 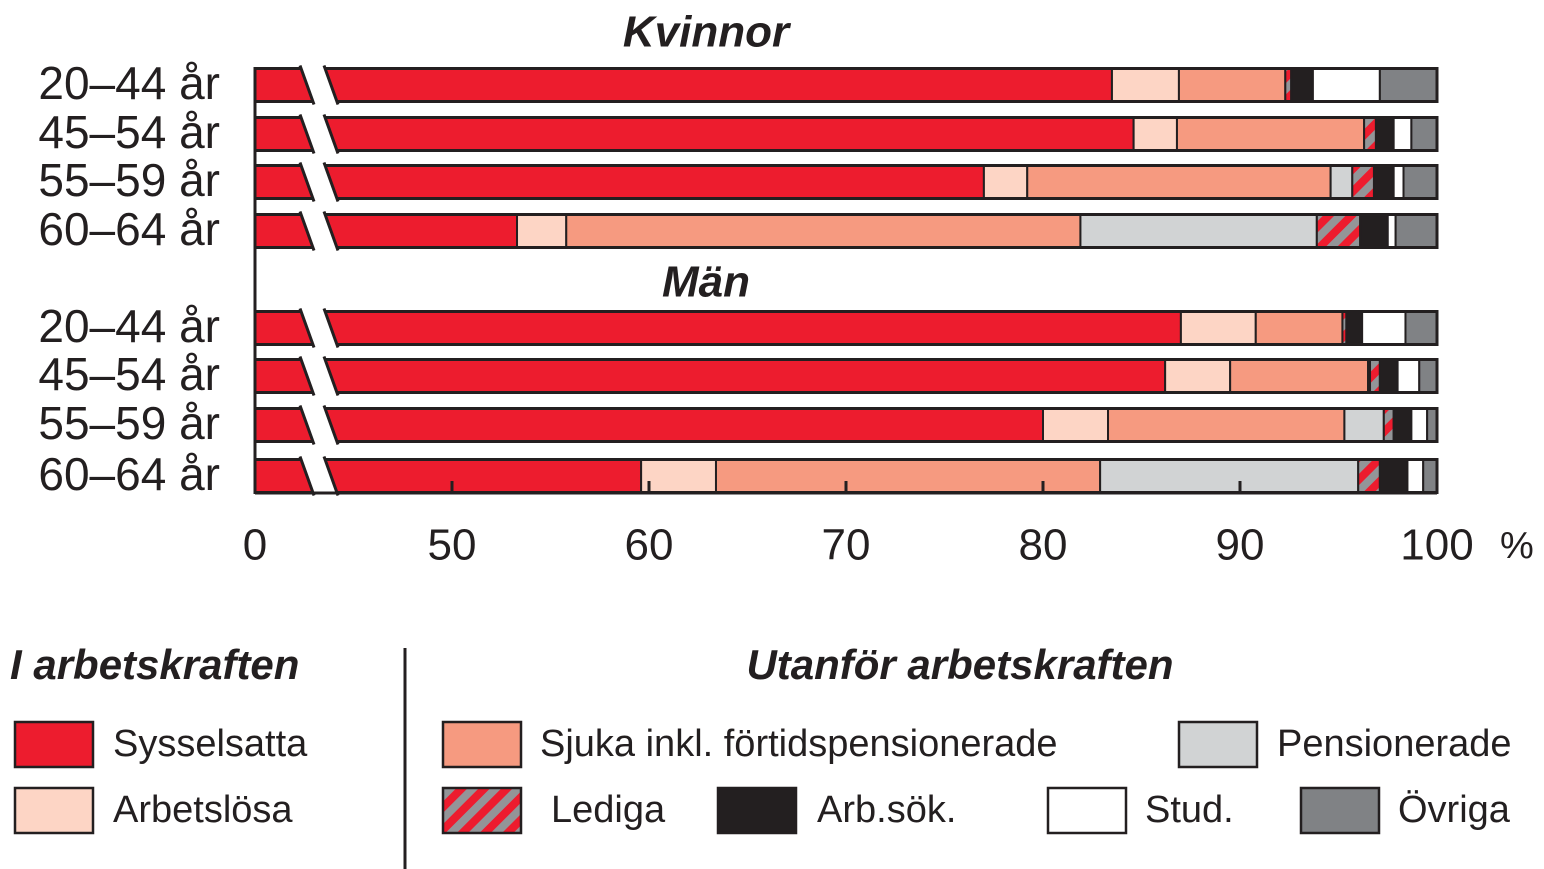 What do you see at coordinates (210, 744) in the screenshot?
I see `legend-label: Sysselsatta` at bounding box center [210, 744].